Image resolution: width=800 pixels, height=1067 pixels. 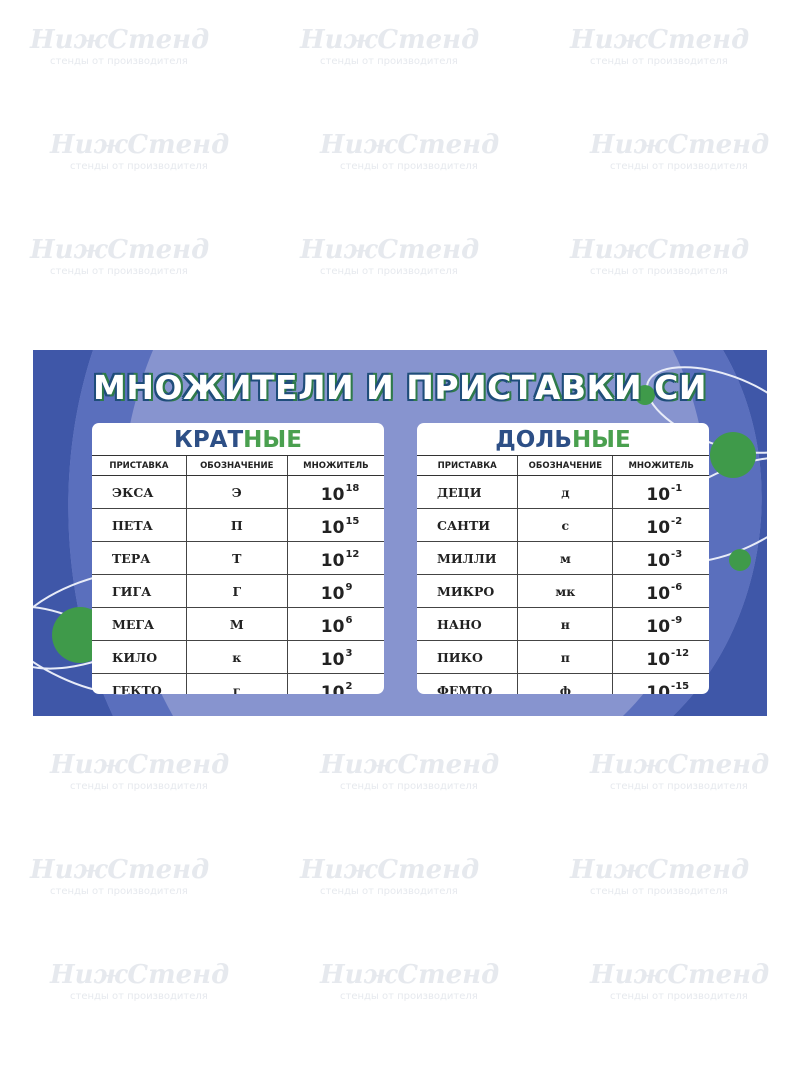 I want to click on prefix-cell: НАНО, so click(x=467, y=624).